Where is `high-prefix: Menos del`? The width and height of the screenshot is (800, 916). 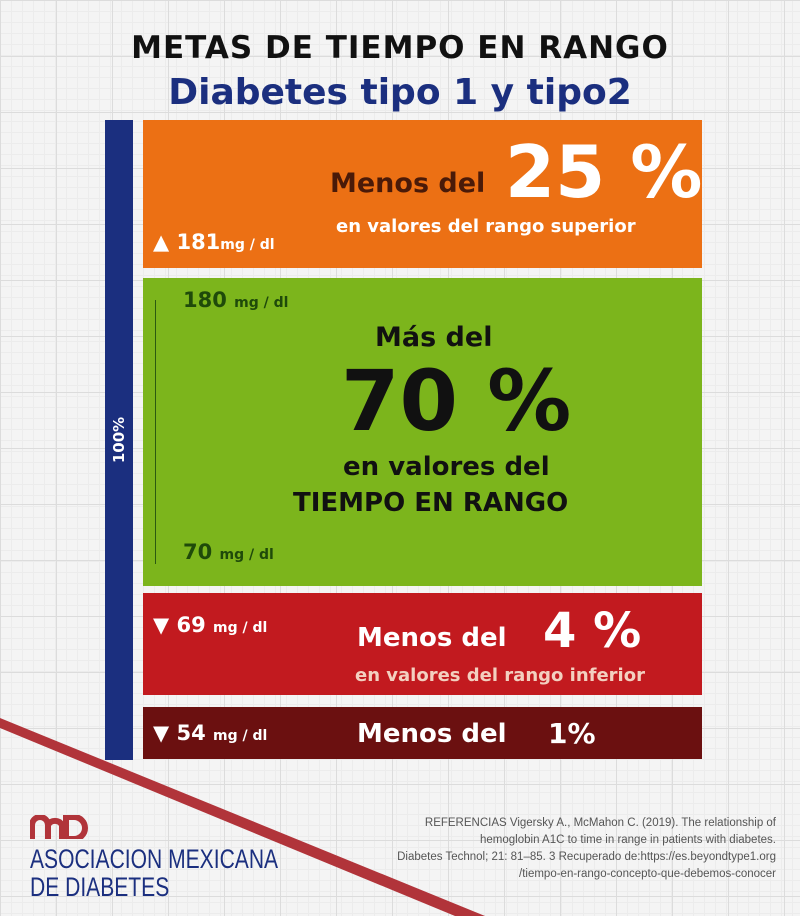
high-prefix: Menos del is located at coordinates (408, 183).